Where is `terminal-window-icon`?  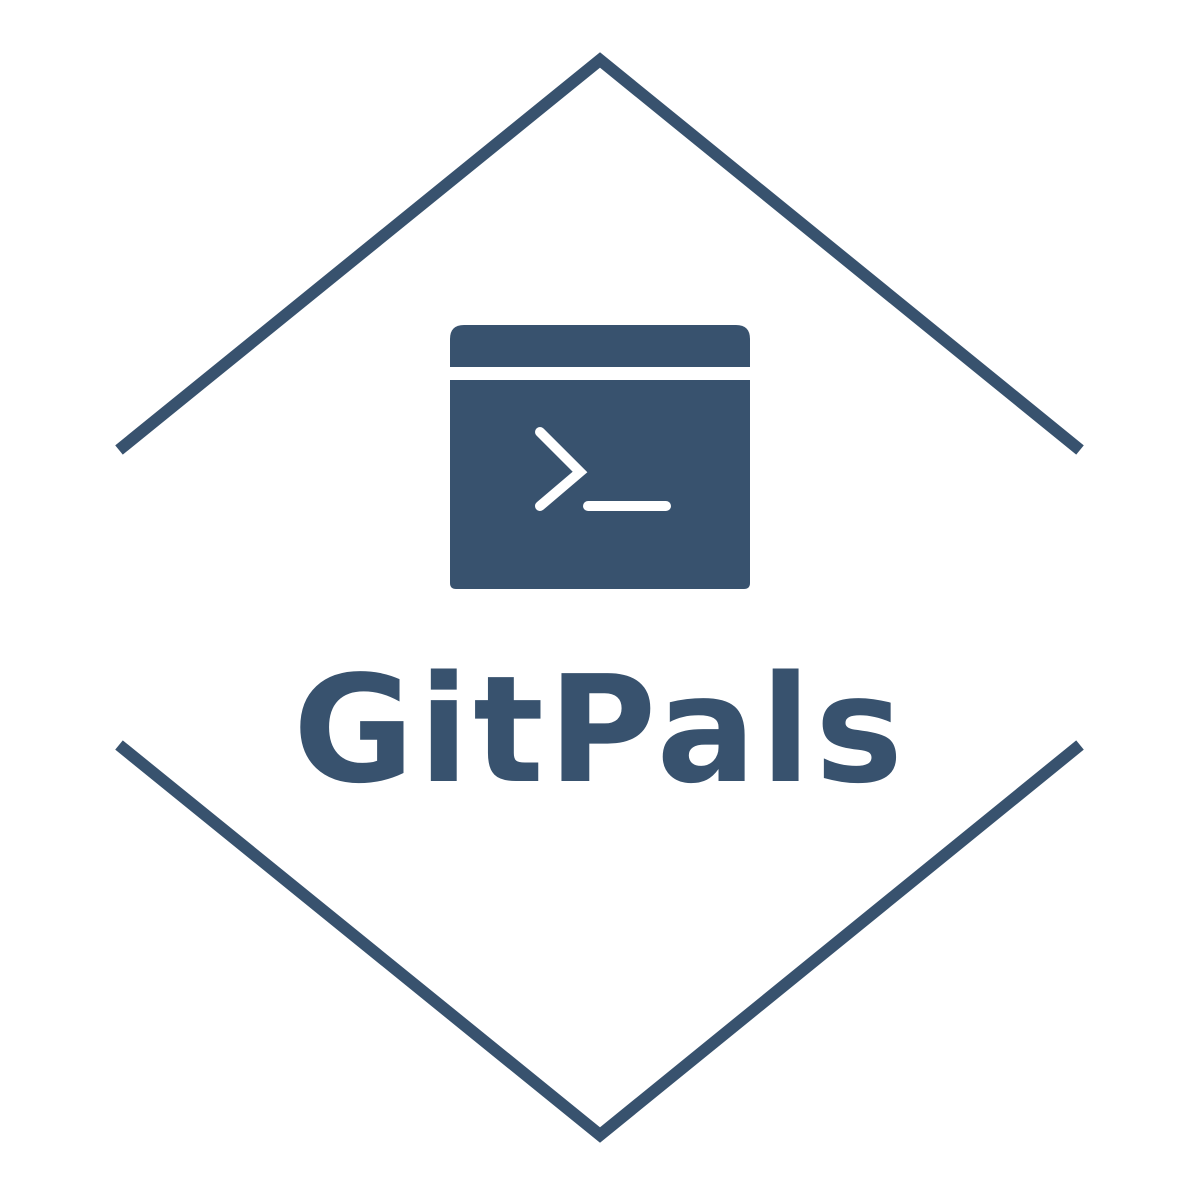 terminal-window-icon is located at coordinates (600, 457).